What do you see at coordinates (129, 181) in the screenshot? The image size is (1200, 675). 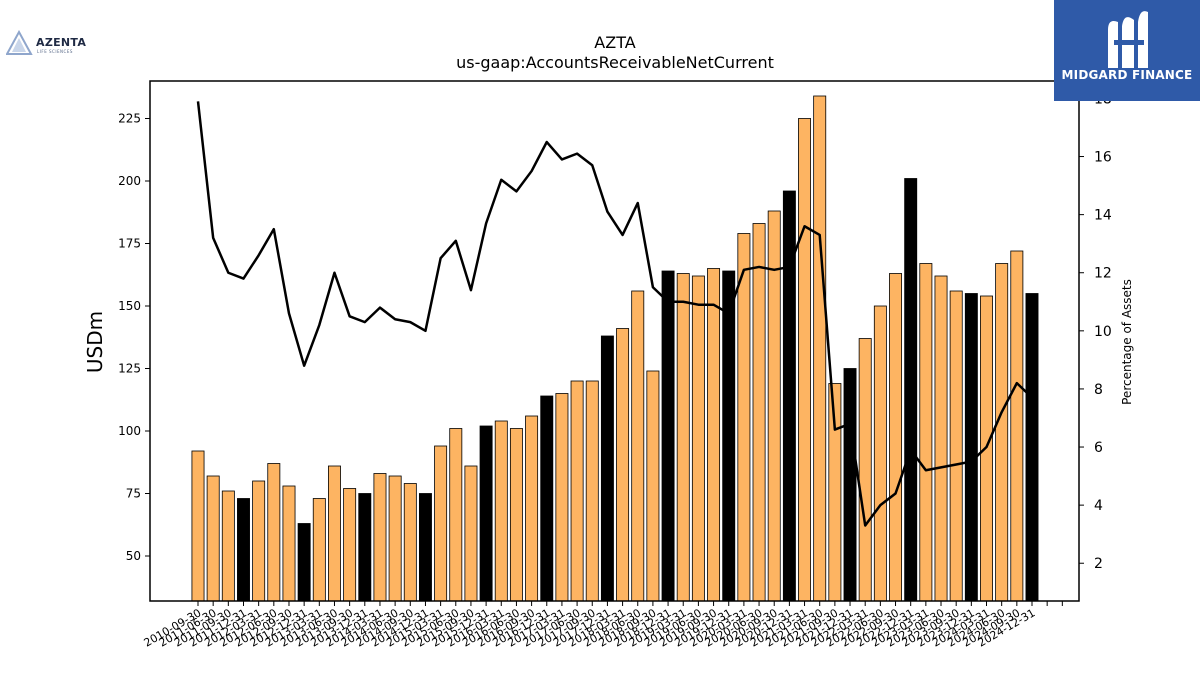 I see `y-tick-label: 200` at bounding box center [129, 181].